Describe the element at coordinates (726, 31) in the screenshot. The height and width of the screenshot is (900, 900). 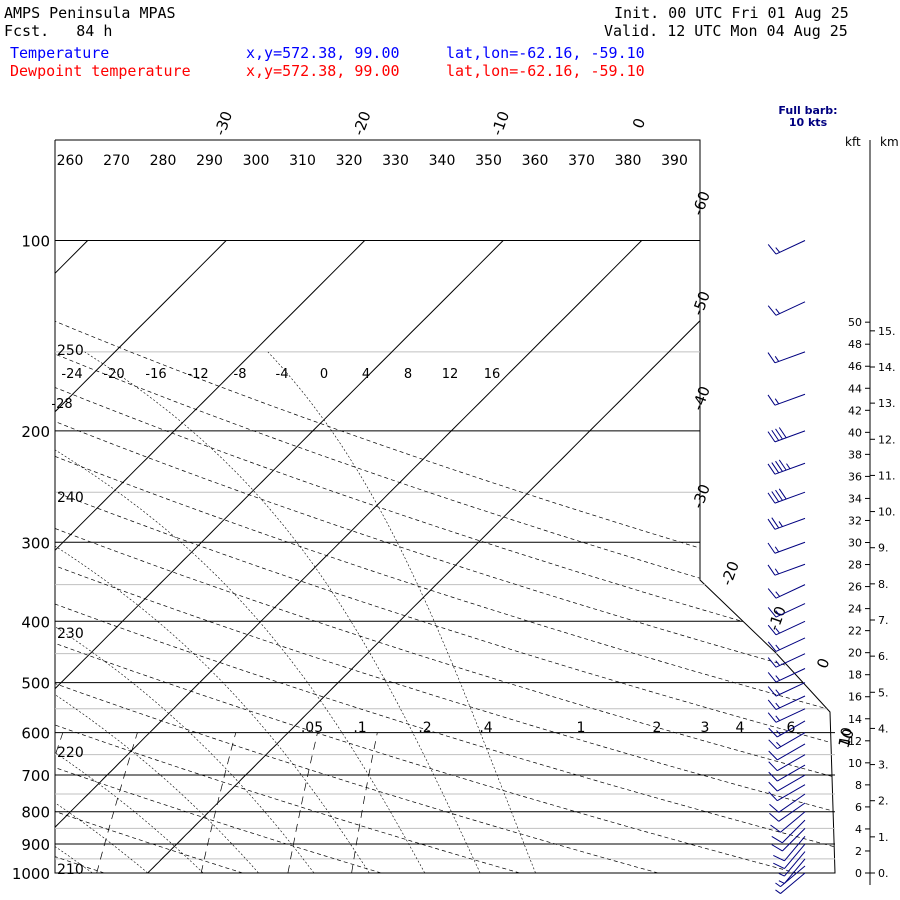
I see `valid-time: Valid. 12 UTC Mon 04 Aug 25` at that location.